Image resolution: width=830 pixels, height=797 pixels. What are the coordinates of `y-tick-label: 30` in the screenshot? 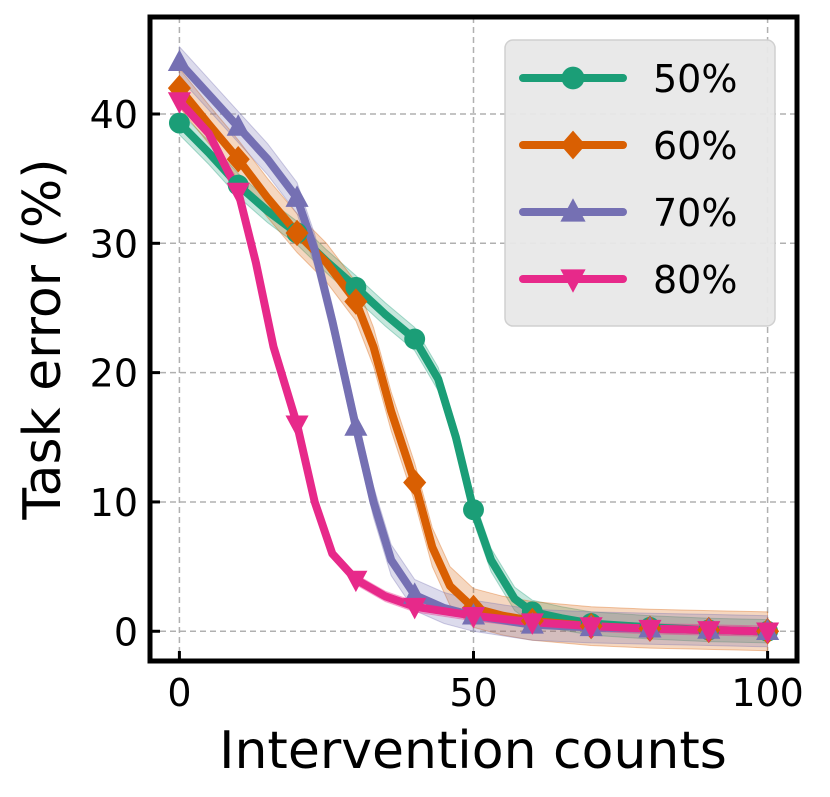 It's located at (114, 244).